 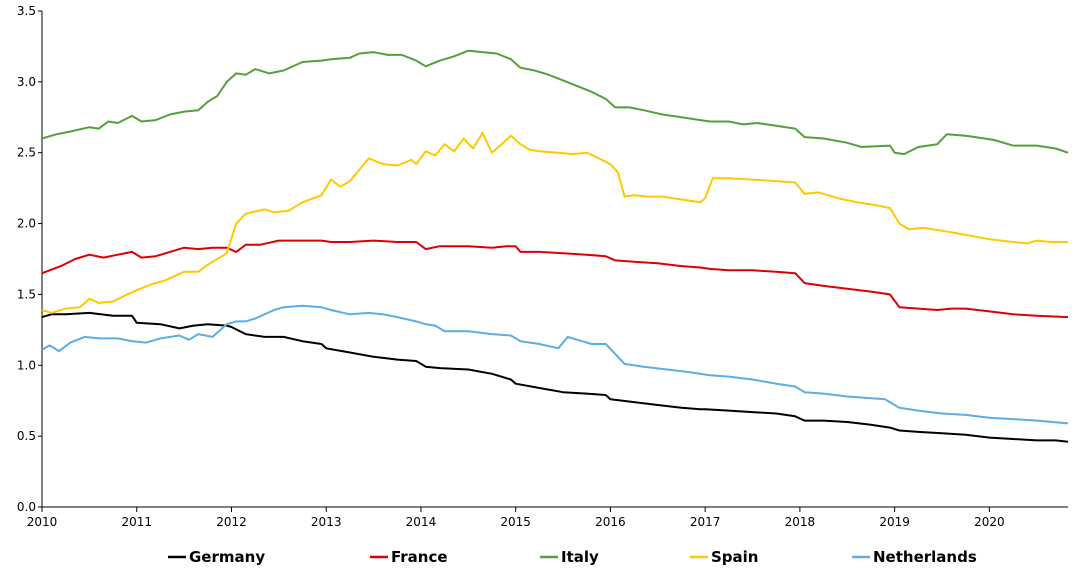 I want to click on y-tick-label: 2.0, so click(x=26, y=224).